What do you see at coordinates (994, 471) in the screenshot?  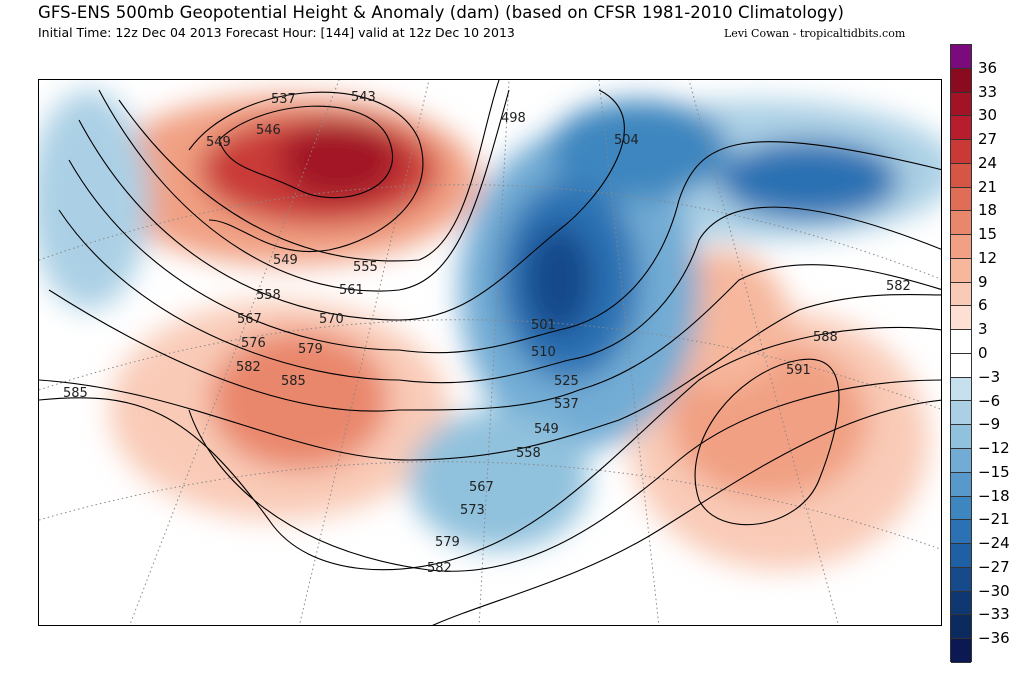 I see `colorbar-label: −15` at bounding box center [994, 471].